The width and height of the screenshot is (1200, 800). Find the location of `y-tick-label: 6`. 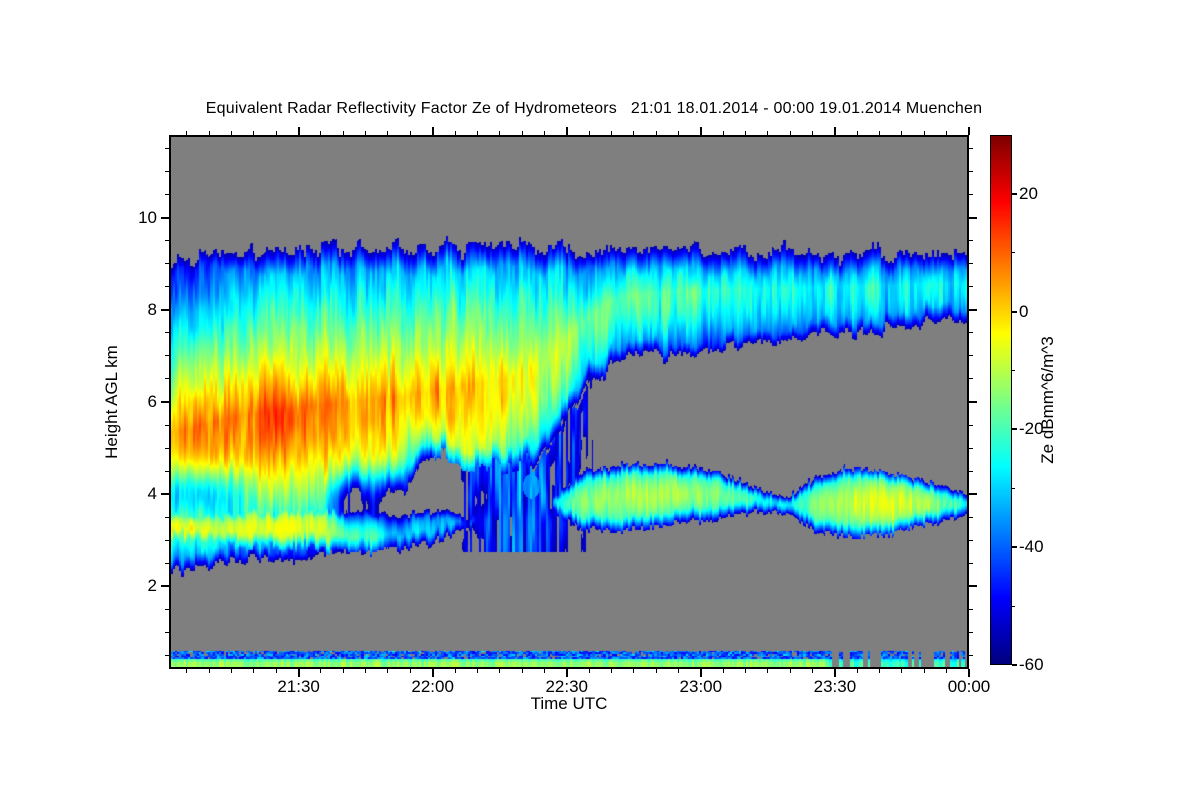

y-tick-label: 6 is located at coordinates (152, 401).